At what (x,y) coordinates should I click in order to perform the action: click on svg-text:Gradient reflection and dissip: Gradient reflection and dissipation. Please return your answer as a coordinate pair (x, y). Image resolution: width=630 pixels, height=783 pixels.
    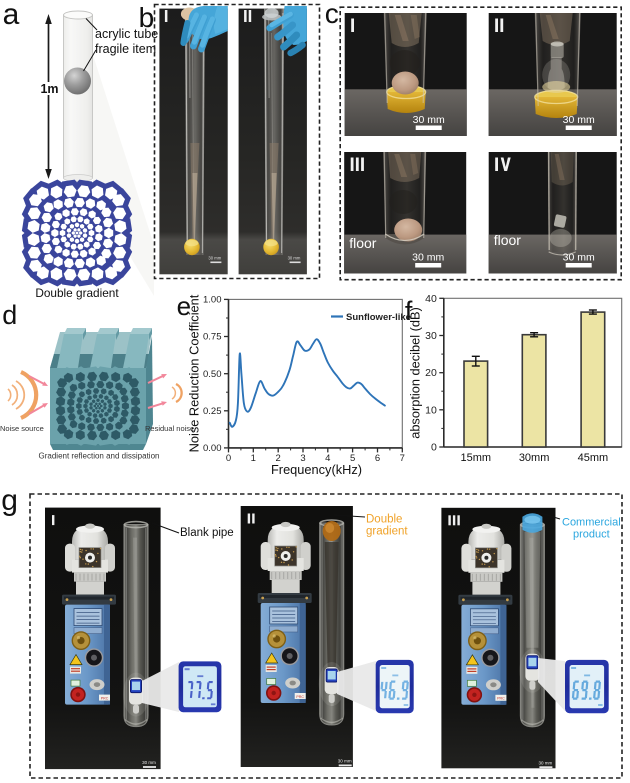
    Looking at the image, I should click on (99, 456).